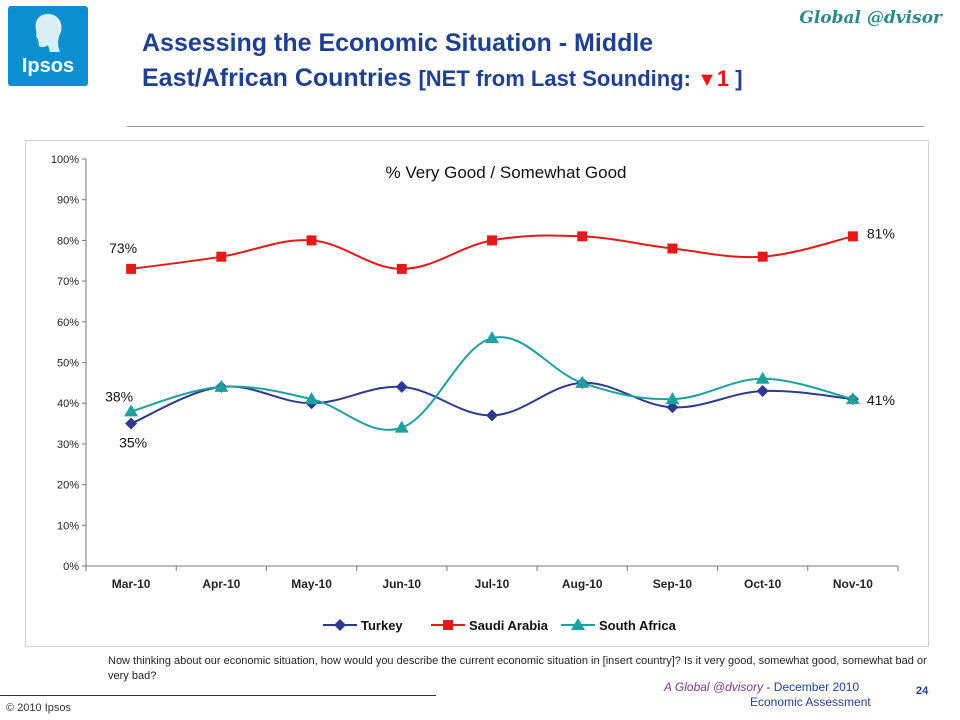  I want to click on y-tick-label: 60%, so click(68, 323).